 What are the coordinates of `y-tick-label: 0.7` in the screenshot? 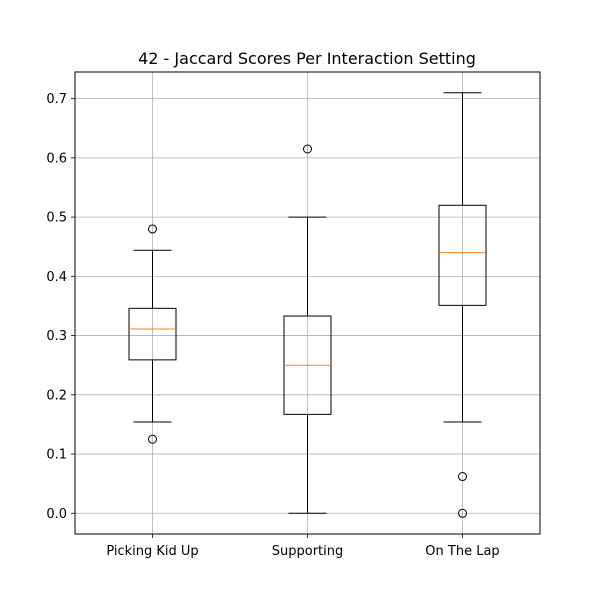 It's located at (56, 99).